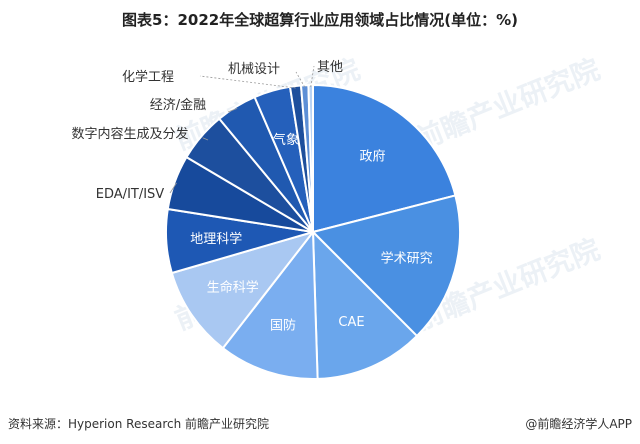 The image size is (640, 444). Describe the element at coordinates (320, 20) in the screenshot. I see `chart-title: 图表5：2022年全球超算行业应用领域占比情况(单位：%)` at that location.